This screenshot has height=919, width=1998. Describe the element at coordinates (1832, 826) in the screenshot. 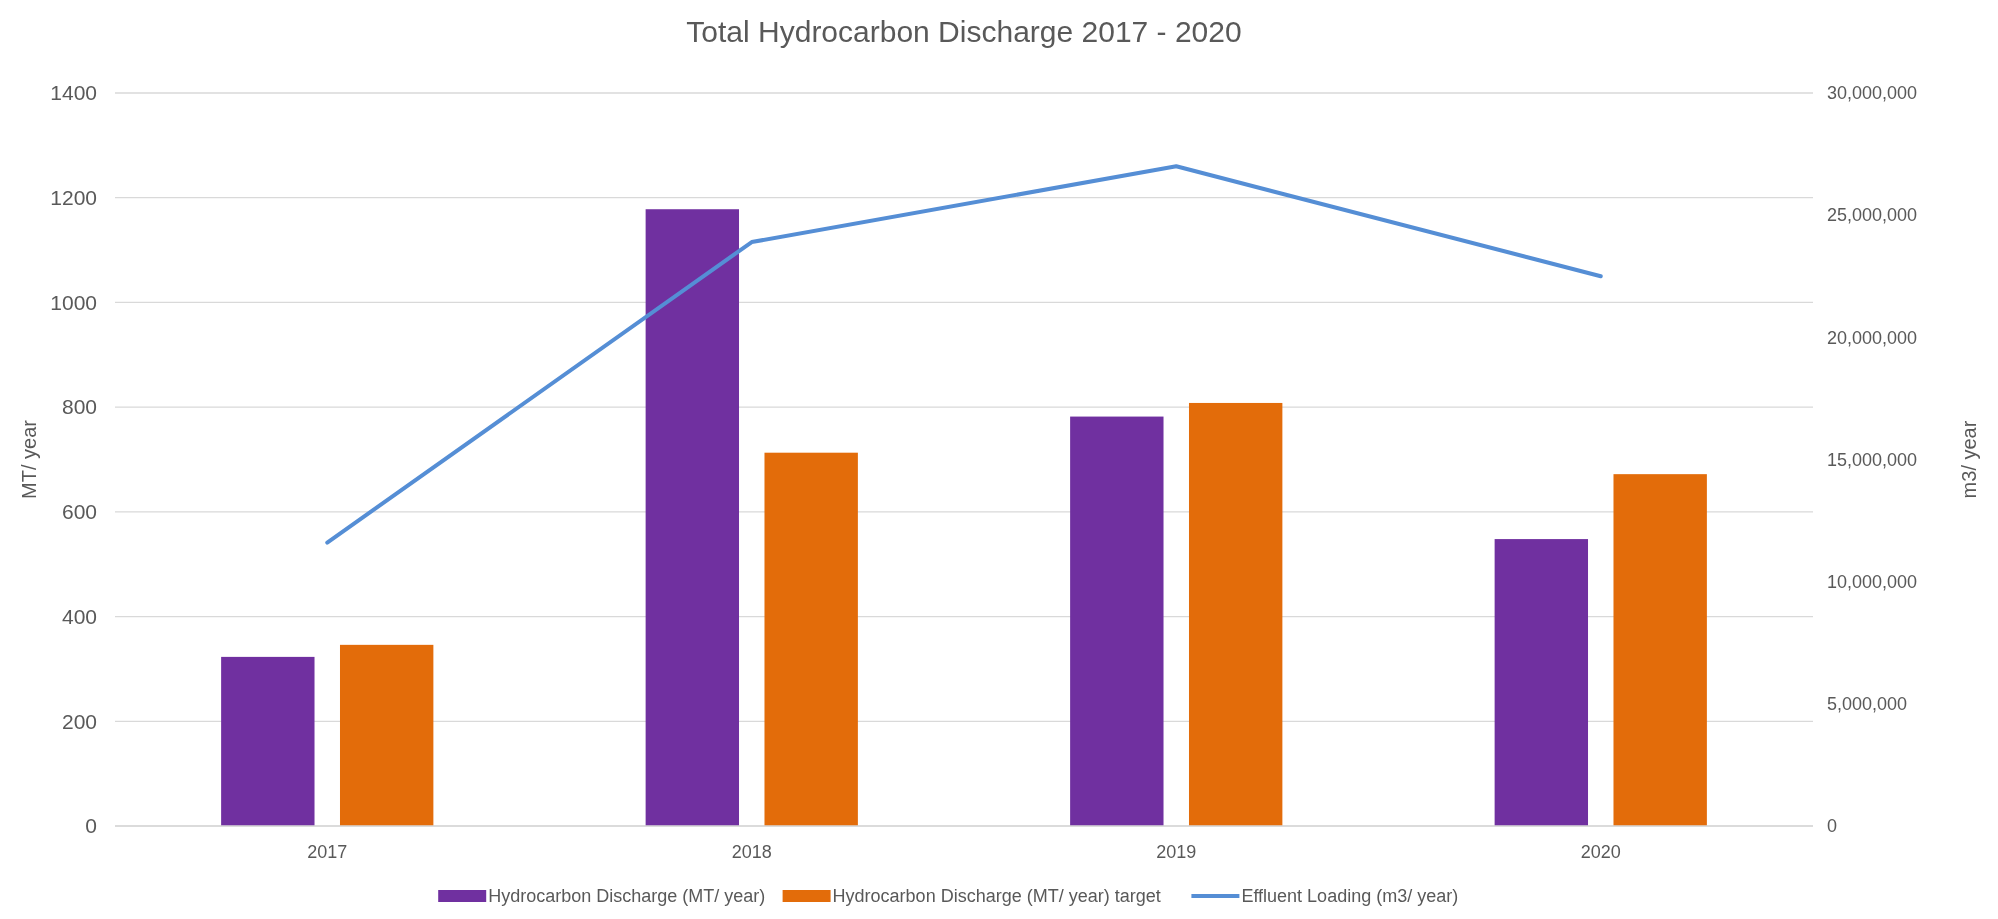

I see `y2-tick-label: 0` at that location.